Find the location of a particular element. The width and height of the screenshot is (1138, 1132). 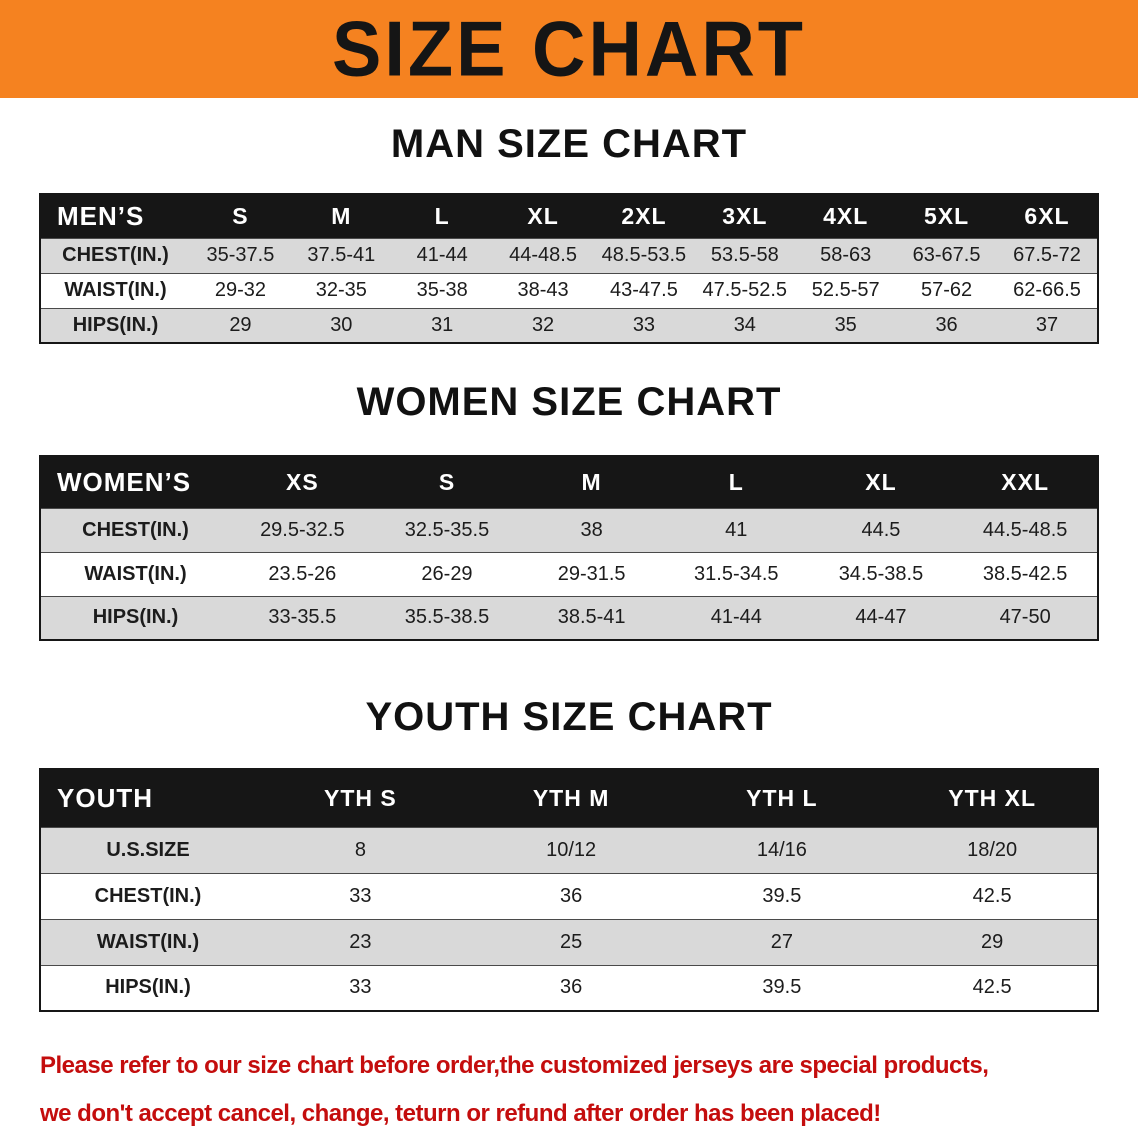

table-cell: 62-66.5 is located at coordinates (1047, 290).